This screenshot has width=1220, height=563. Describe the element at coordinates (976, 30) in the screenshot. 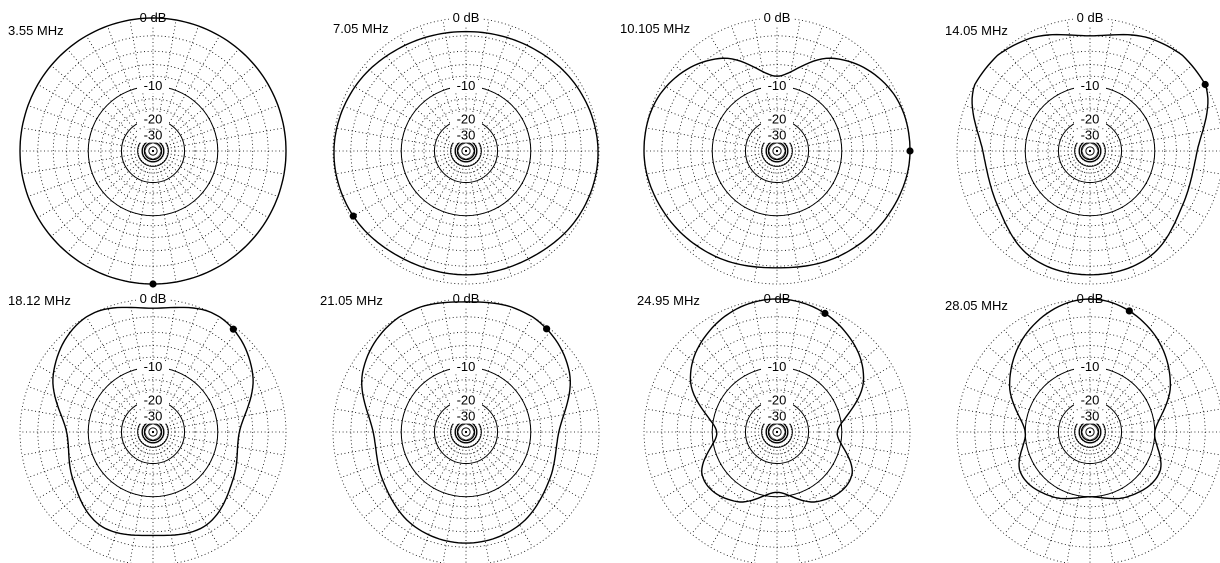

I see `chart-title: 14.05 MHz` at that location.